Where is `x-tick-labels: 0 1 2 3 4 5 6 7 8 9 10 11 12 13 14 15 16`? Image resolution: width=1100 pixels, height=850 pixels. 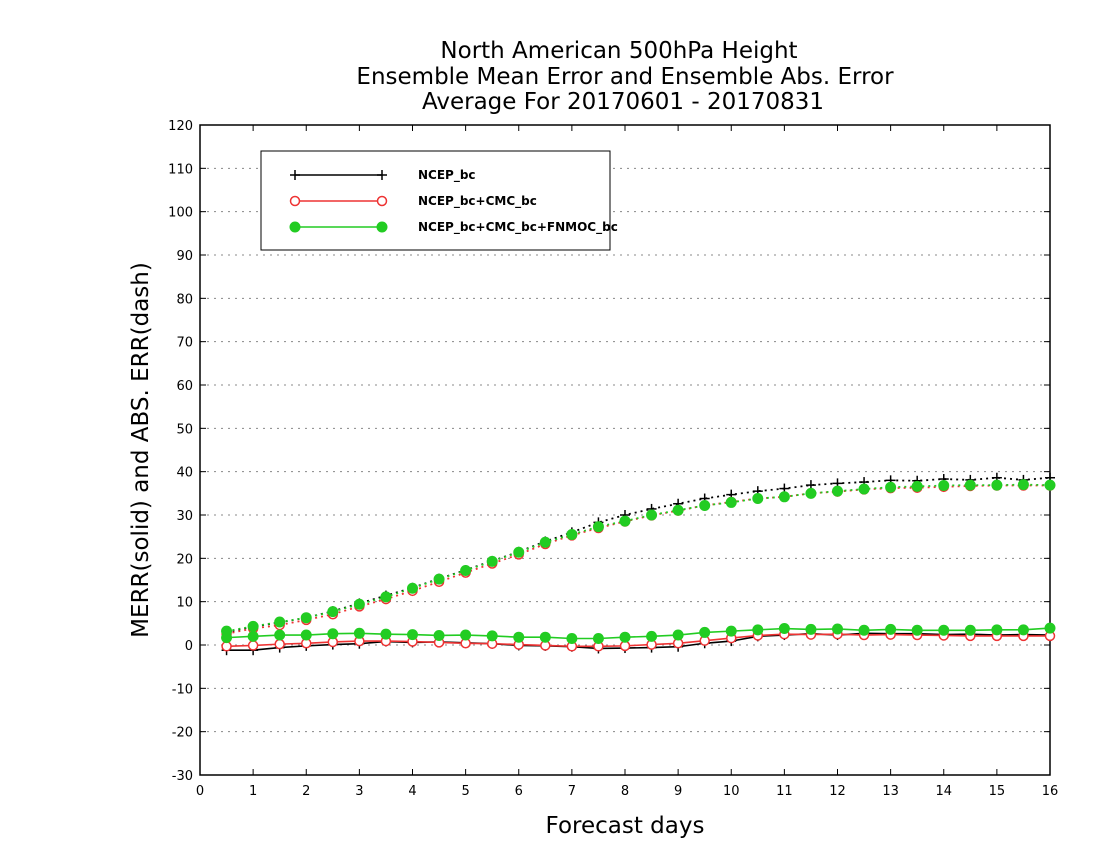
x-tick-labels: 0 1 2 3 4 5 6 7 8 9 10 11 12 13 14 15 16 is located at coordinates (627, 791).